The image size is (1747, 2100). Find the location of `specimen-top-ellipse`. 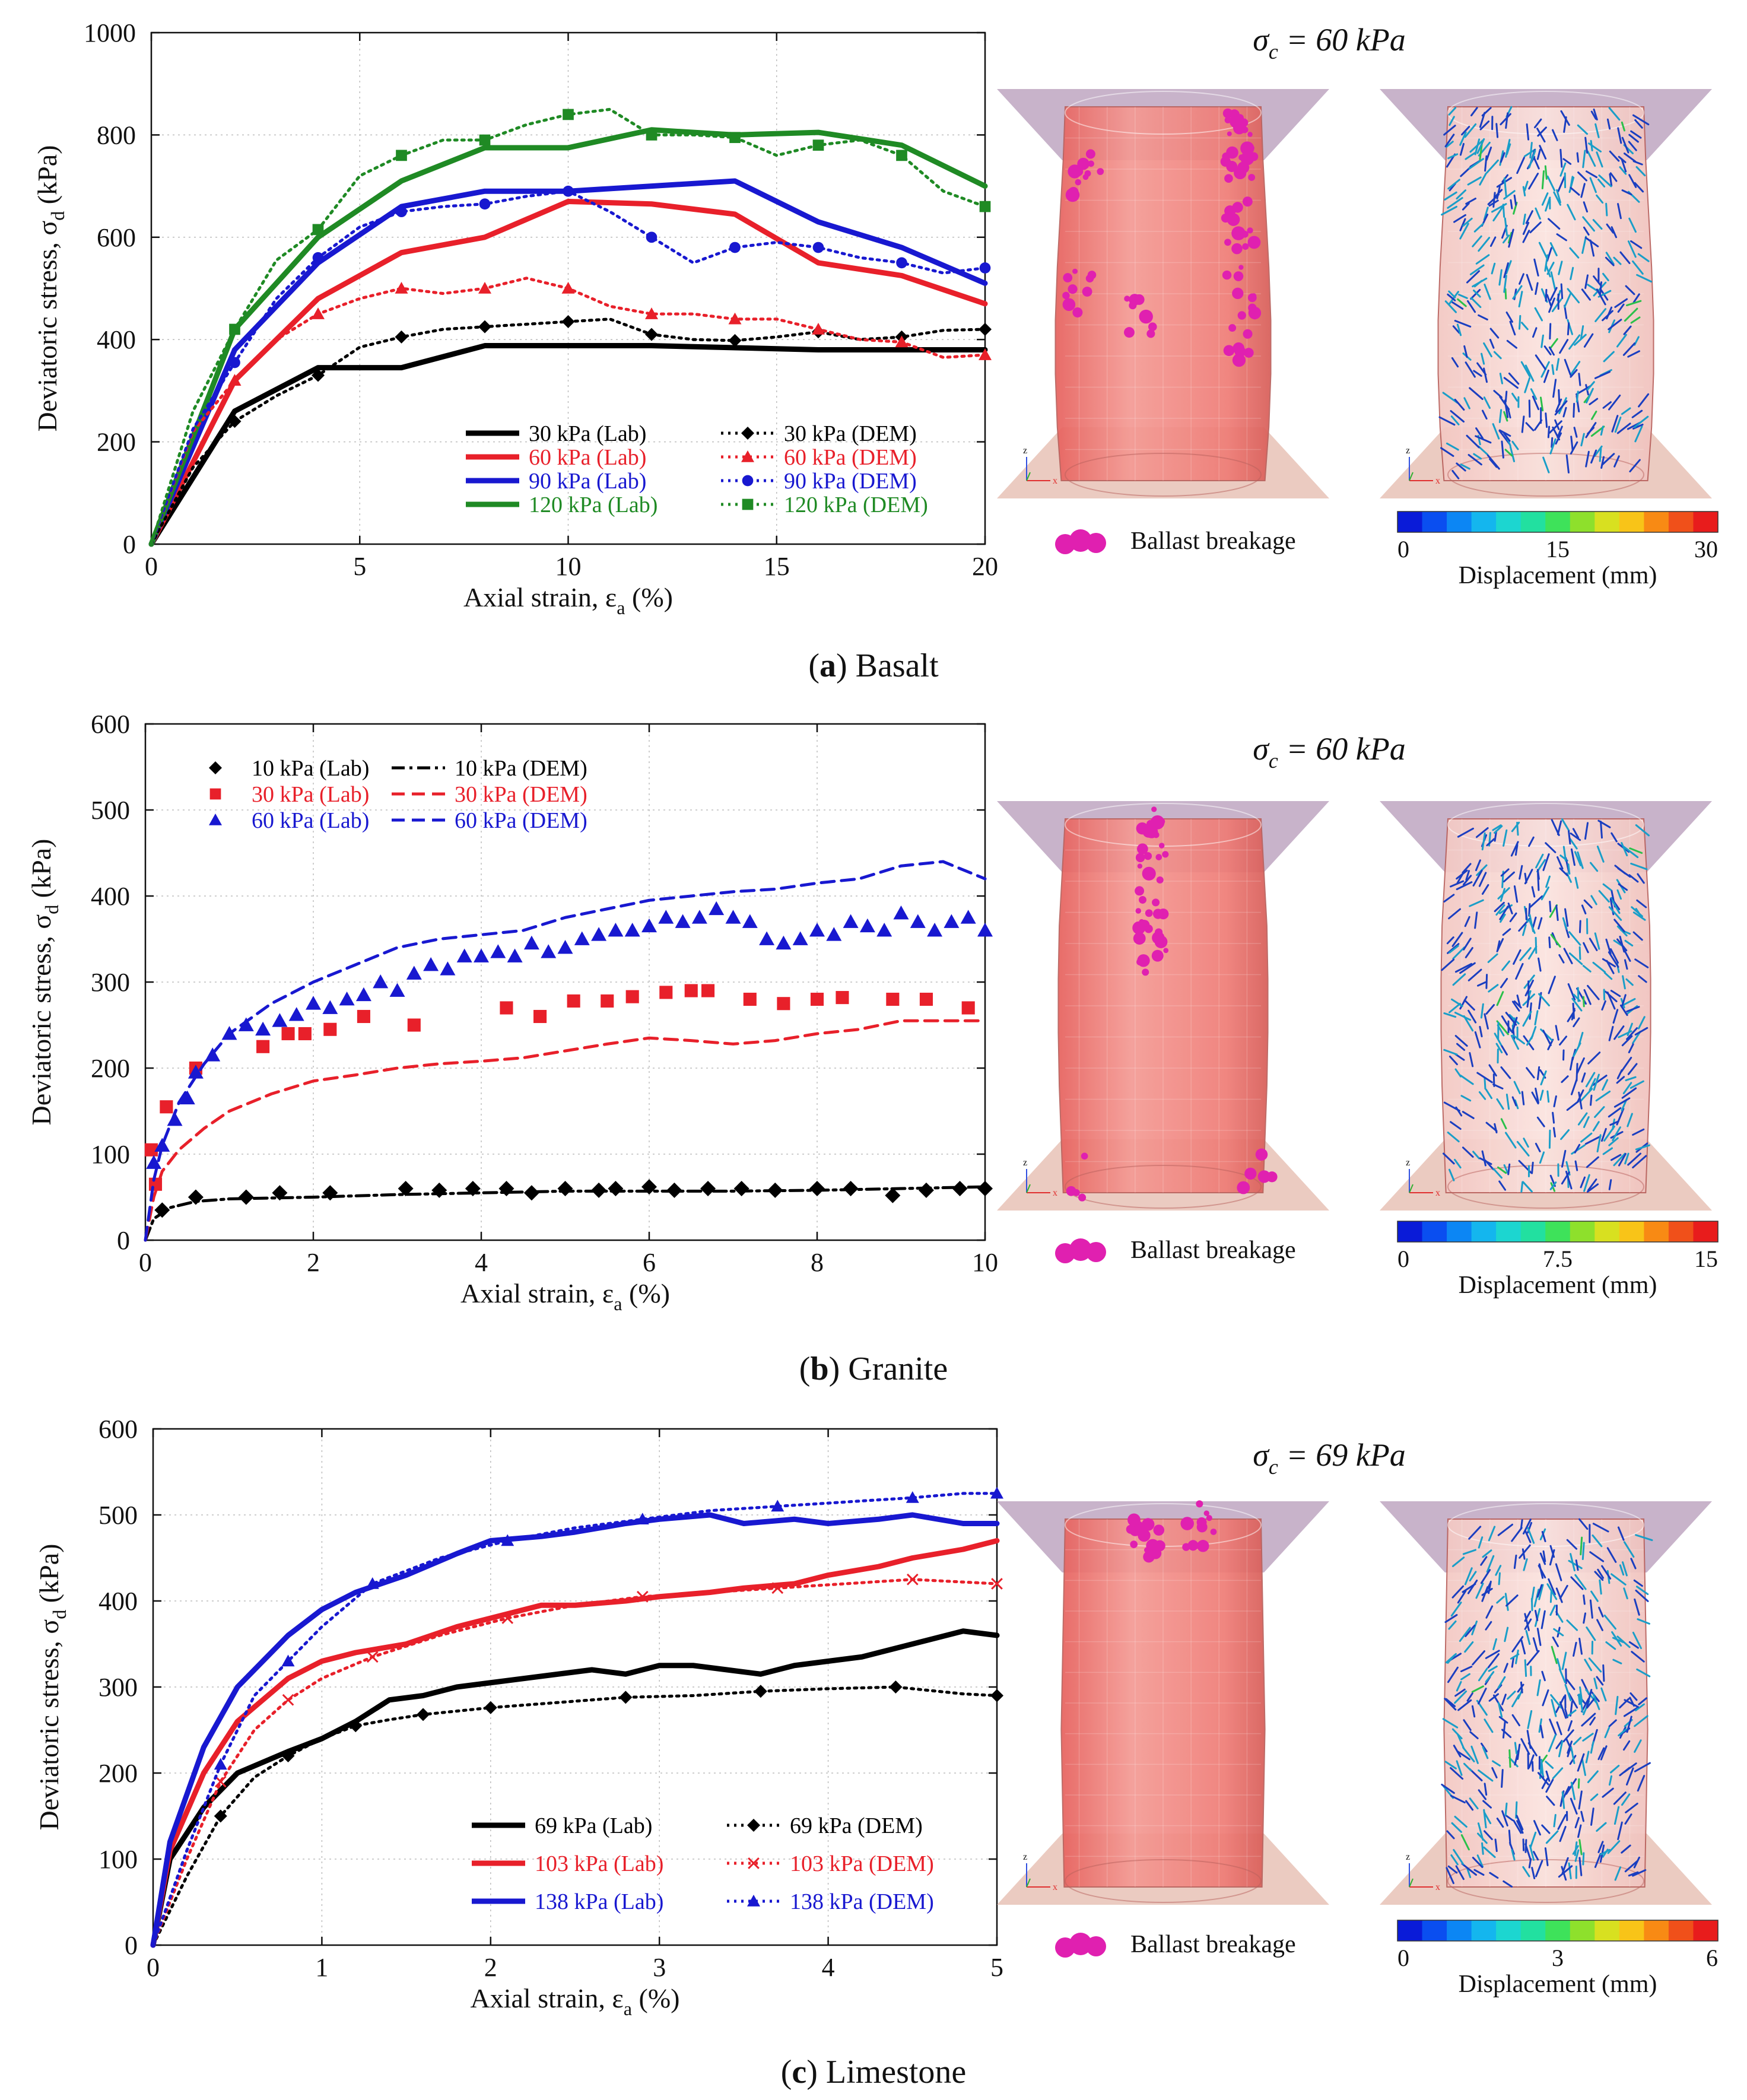

specimen-top-ellipse is located at coordinates (1546, 1525).